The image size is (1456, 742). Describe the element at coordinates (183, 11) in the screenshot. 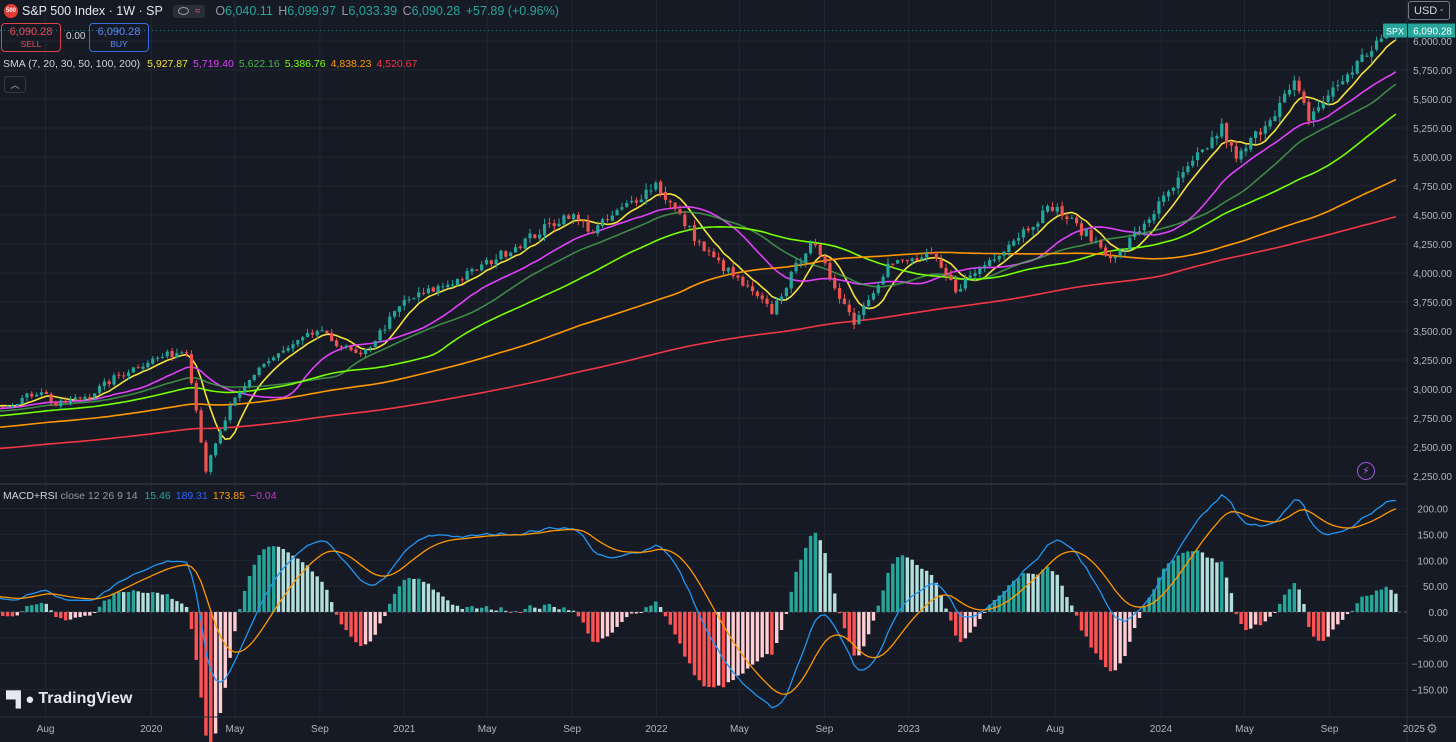

I see `eye-icon` at that location.